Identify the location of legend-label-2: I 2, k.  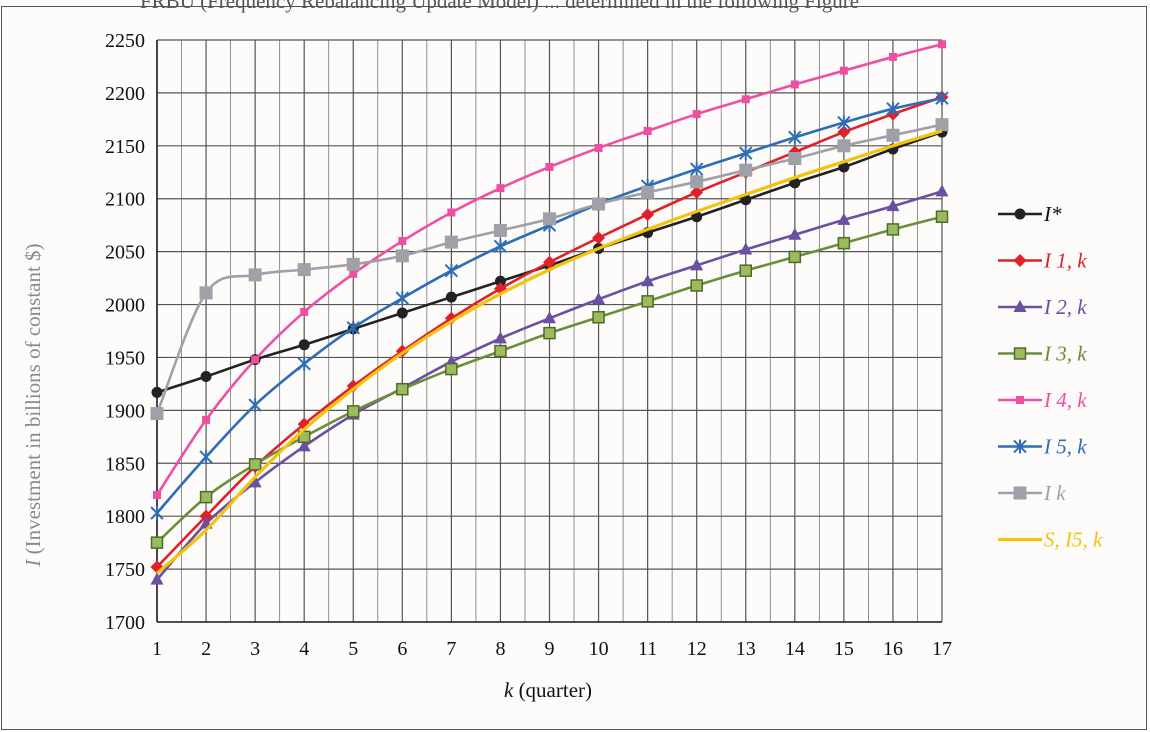
(1065, 307).